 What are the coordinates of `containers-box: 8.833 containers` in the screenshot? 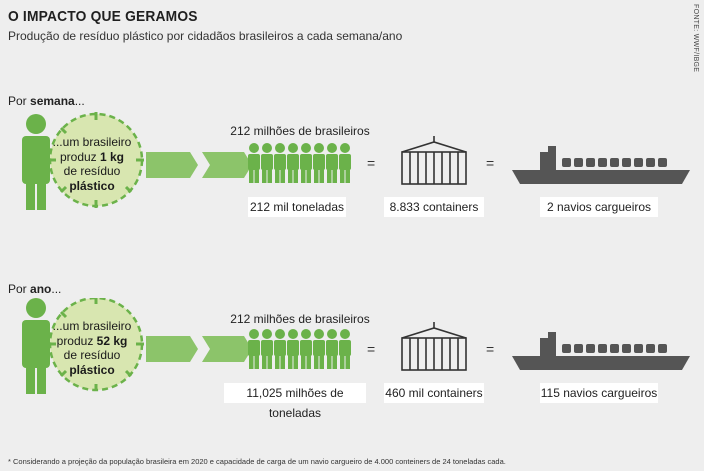 It's located at (434, 207).